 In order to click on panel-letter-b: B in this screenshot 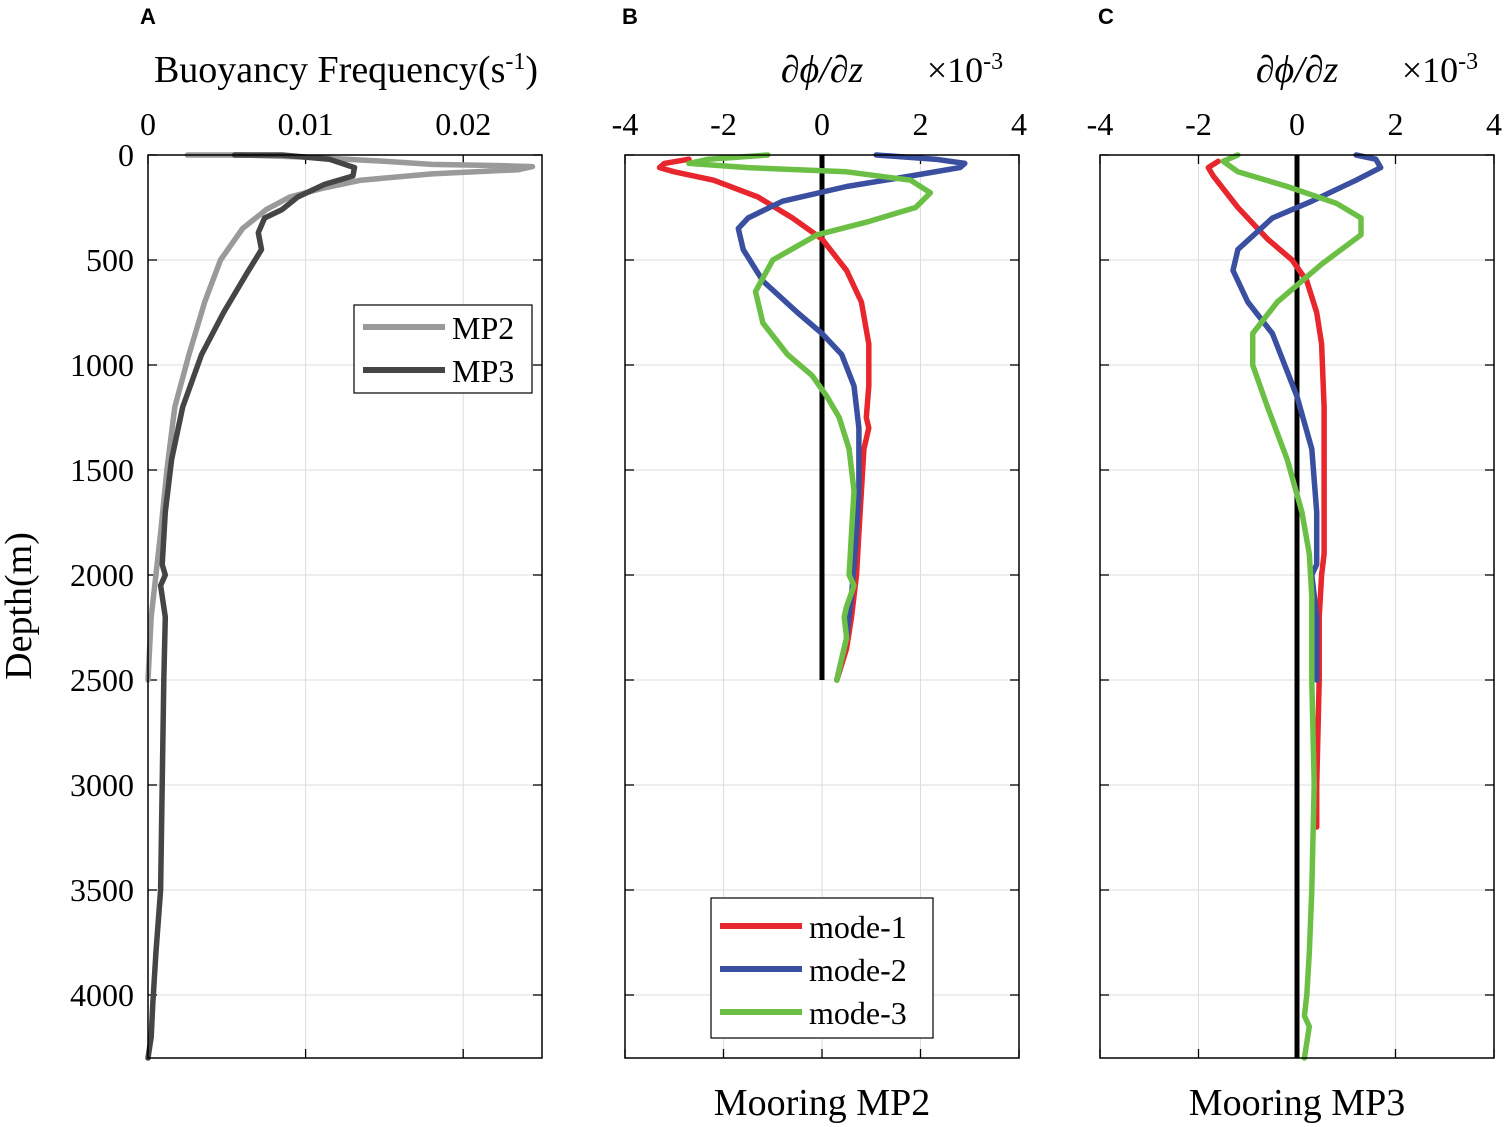, I will do `click(630, 16)`.